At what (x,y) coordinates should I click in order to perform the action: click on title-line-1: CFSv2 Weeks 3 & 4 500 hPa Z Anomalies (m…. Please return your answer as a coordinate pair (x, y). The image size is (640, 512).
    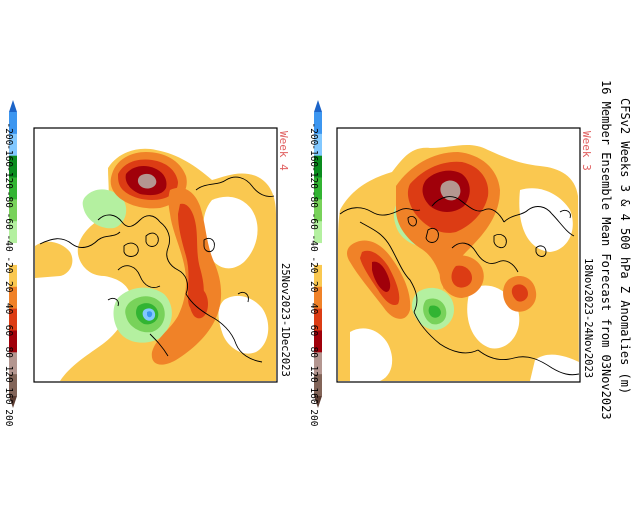
    Looking at the image, I should click on (625, 246).